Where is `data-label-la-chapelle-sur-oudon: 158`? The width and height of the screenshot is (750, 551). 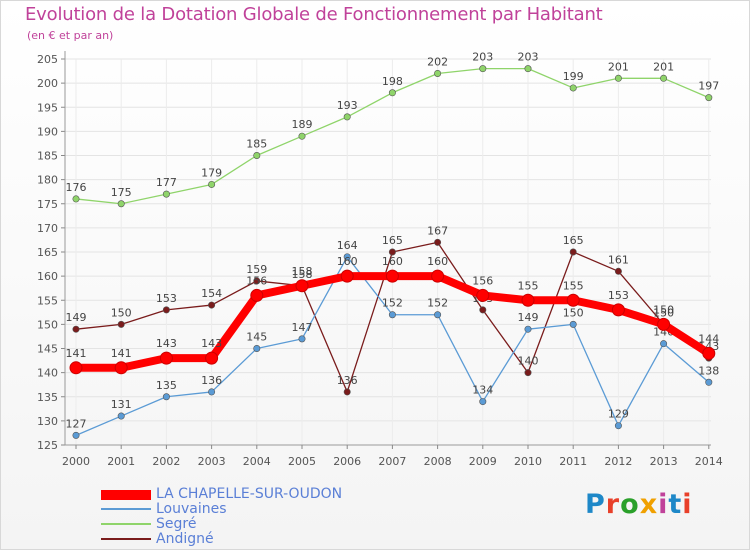 data-label-la-chapelle-sur-oudon: 158 is located at coordinates (302, 271).